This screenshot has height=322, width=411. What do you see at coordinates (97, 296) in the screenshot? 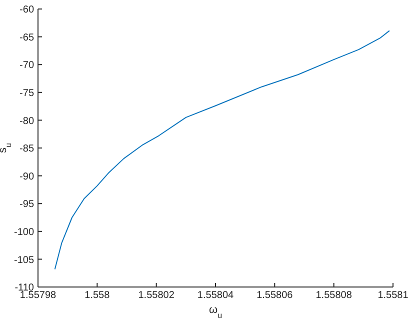
I see `x-tick-label: 1.558` at bounding box center [97, 296].